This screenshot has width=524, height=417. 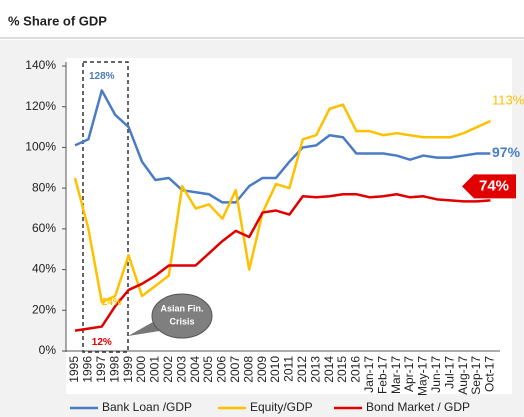 I want to click on x-tick-label: 1995, so click(x=74, y=369).